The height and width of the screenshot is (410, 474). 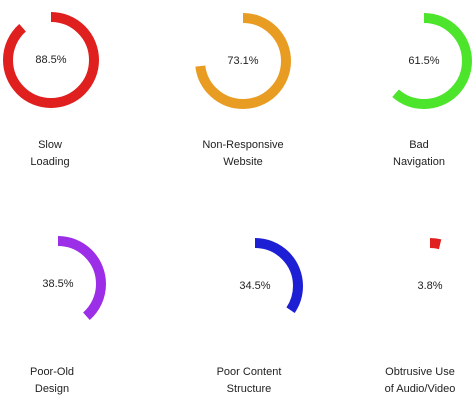 I want to click on label-line: Poor Content, so click(x=249, y=372).